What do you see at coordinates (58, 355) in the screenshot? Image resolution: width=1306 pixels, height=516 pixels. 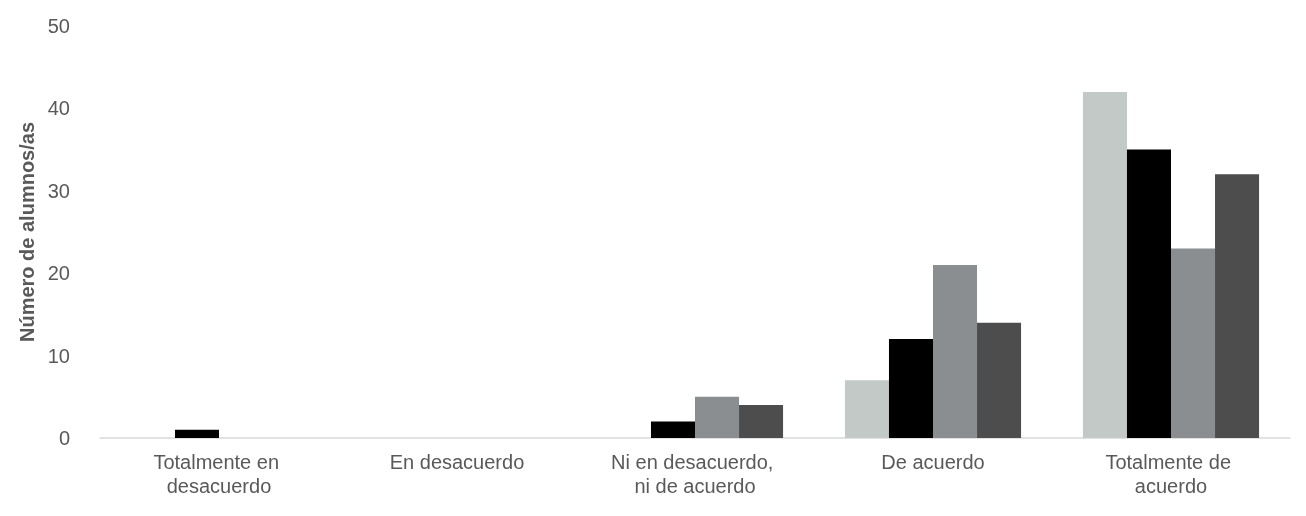 I see `y-tick-label: 10` at bounding box center [58, 355].